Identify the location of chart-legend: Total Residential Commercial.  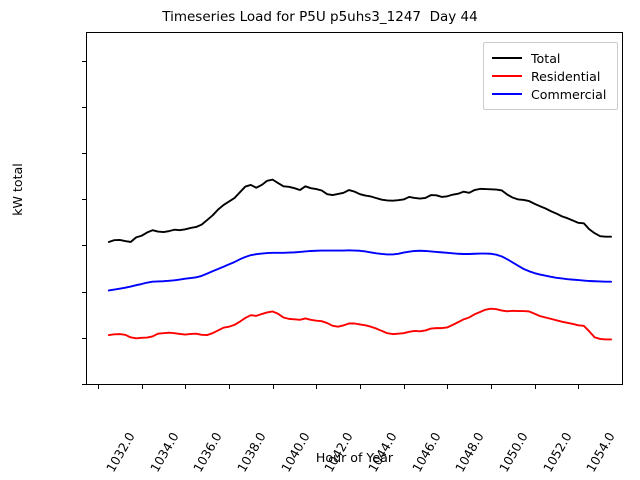
(550, 76).